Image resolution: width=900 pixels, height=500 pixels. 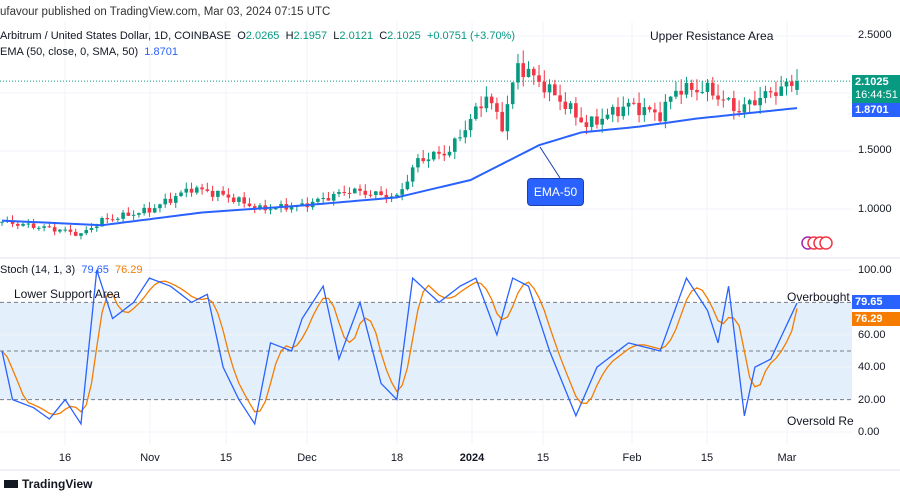 What do you see at coordinates (307, 458) in the screenshot?
I see `date-tick: Dec` at bounding box center [307, 458].